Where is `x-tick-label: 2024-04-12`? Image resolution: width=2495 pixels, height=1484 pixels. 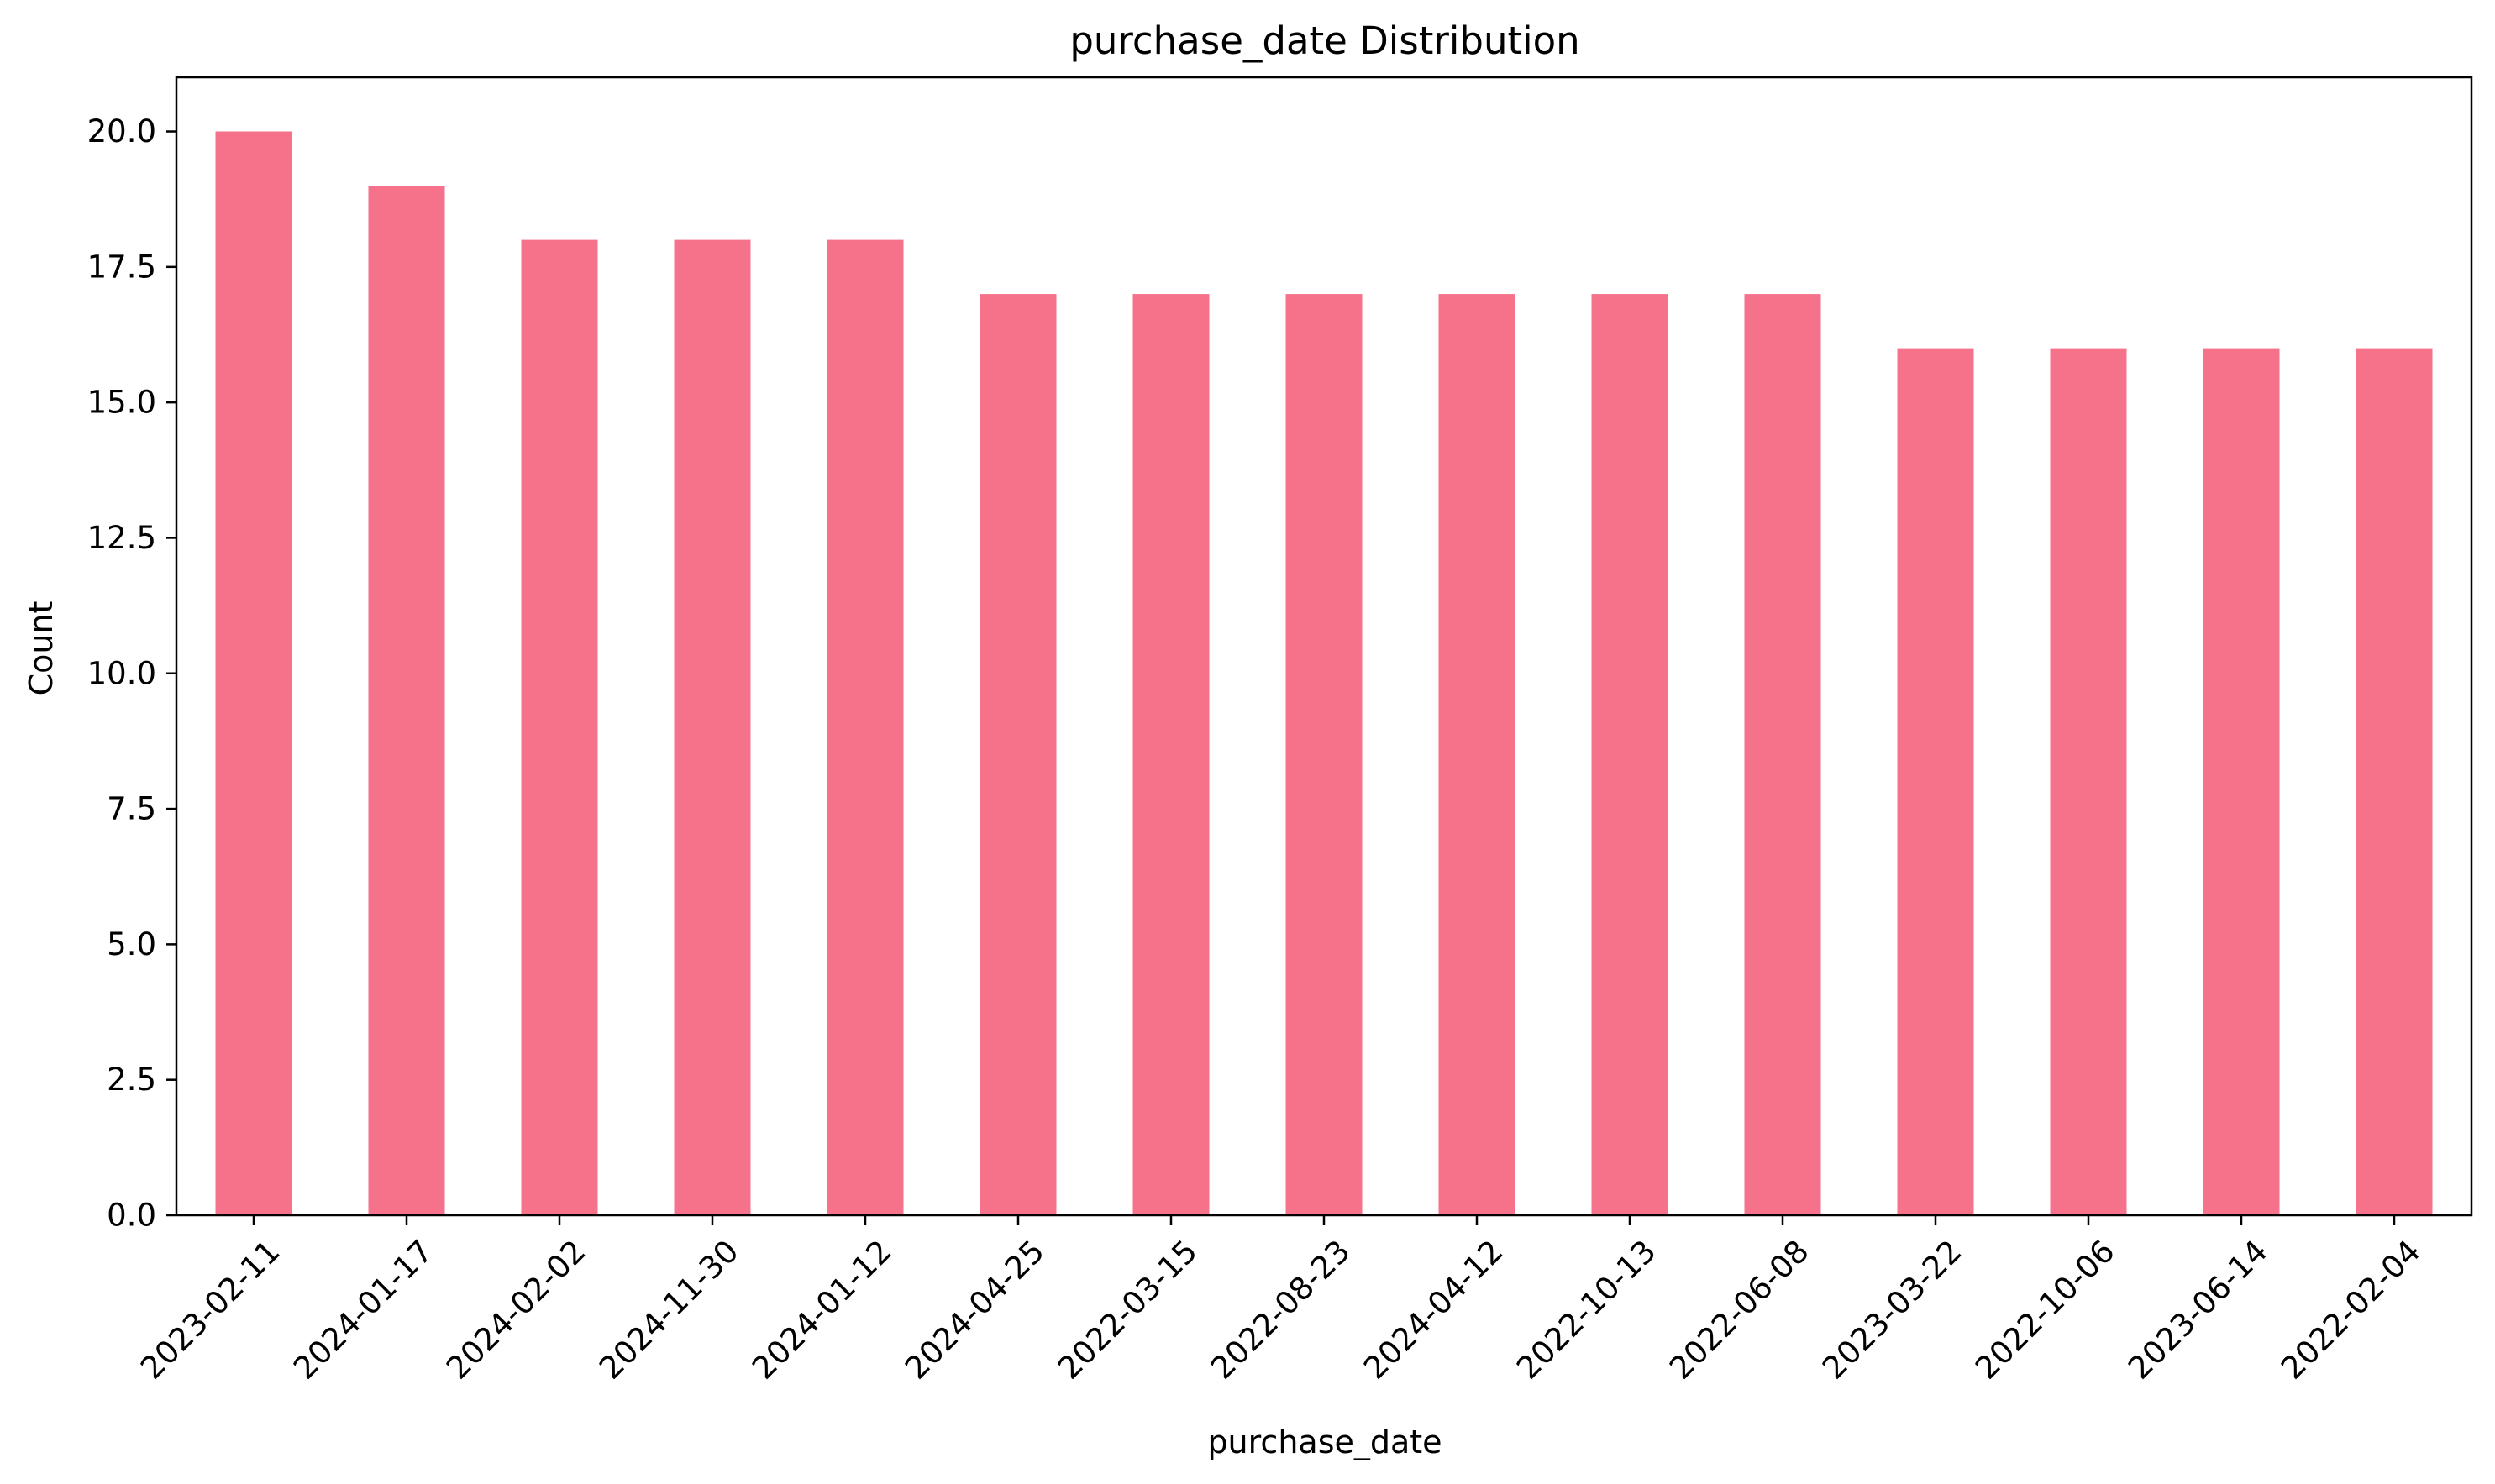 x-tick-label: 2024-04-12 is located at coordinates (1433, 1310).